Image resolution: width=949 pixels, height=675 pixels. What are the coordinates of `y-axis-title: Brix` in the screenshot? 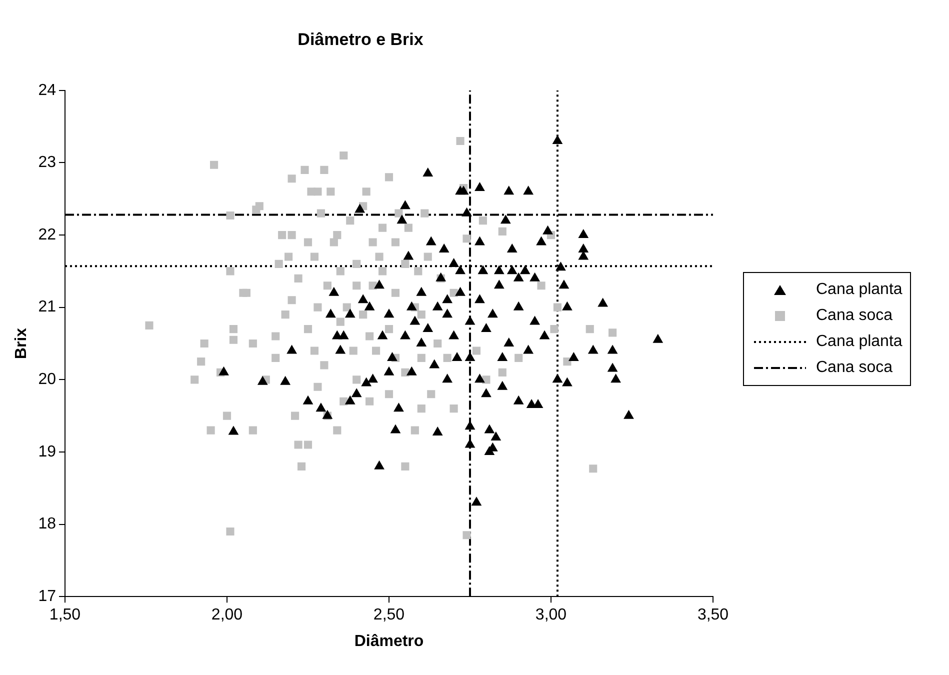 It's located at (21, 344).